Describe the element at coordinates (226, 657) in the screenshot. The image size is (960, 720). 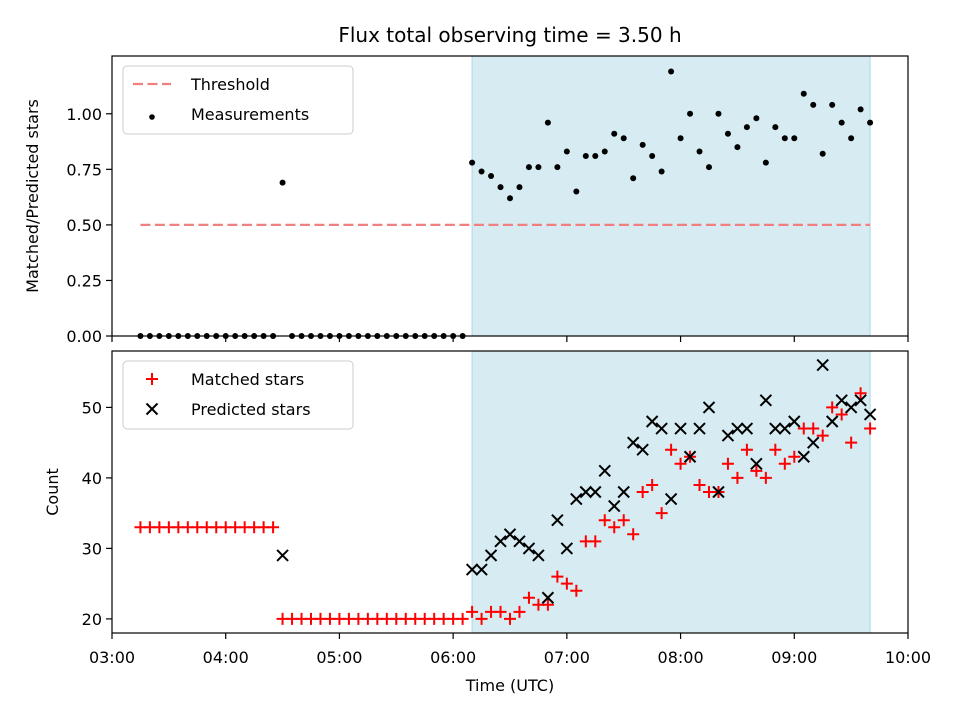
I see `x-tick-label: 04:00` at that location.